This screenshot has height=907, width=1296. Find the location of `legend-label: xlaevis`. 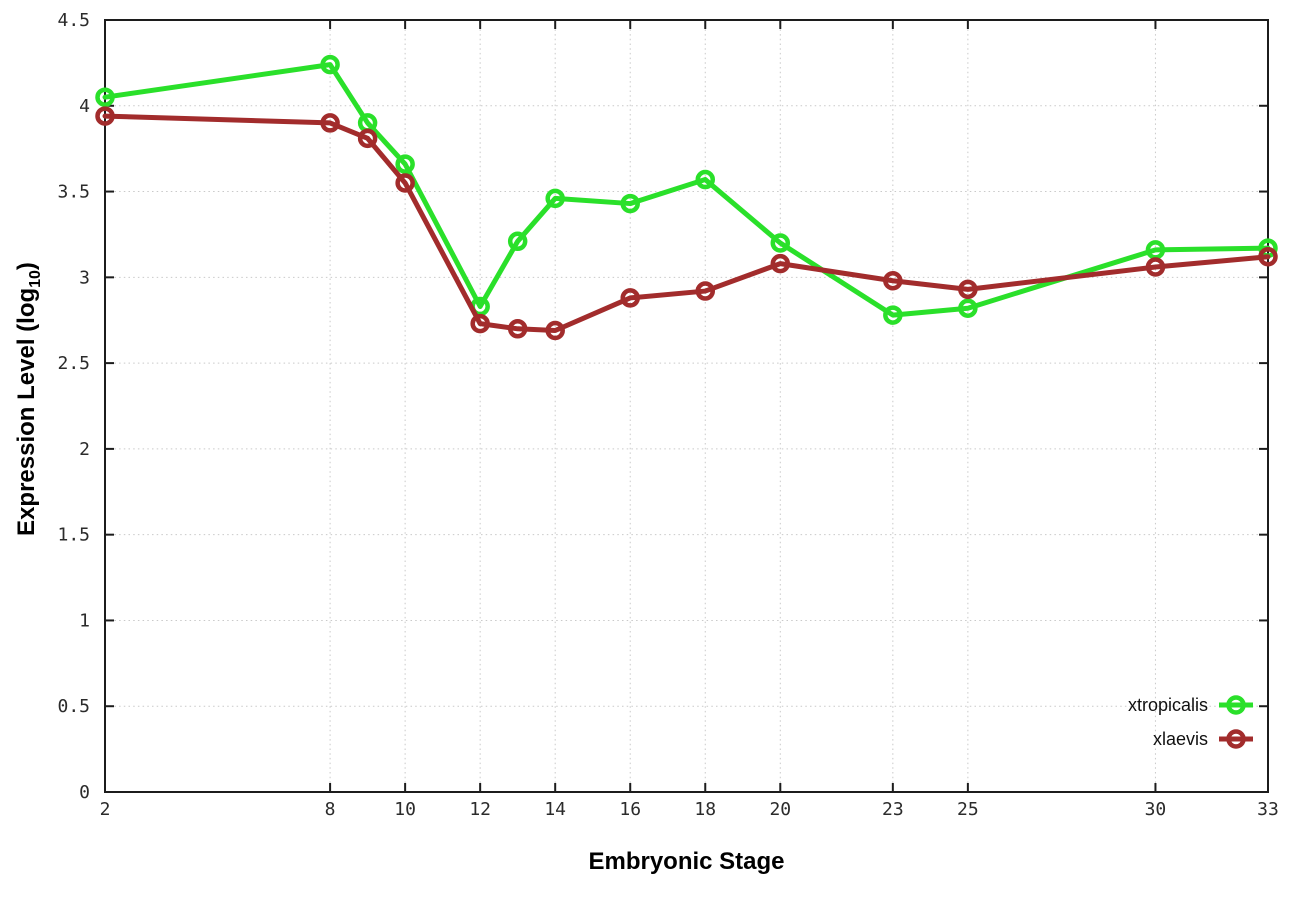

legend-label: xlaevis is located at coordinates (1180, 738).